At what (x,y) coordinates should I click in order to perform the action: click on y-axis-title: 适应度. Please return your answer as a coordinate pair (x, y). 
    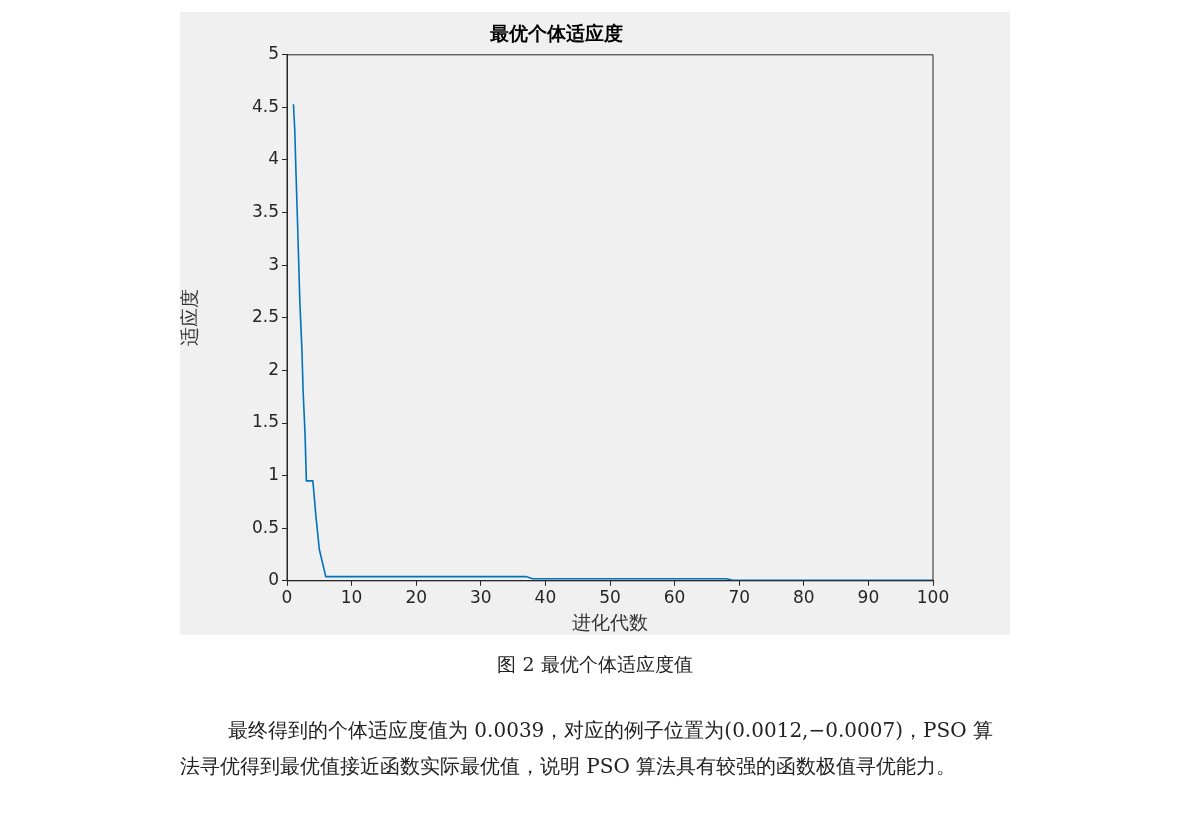
    Looking at the image, I should click on (189, 318).